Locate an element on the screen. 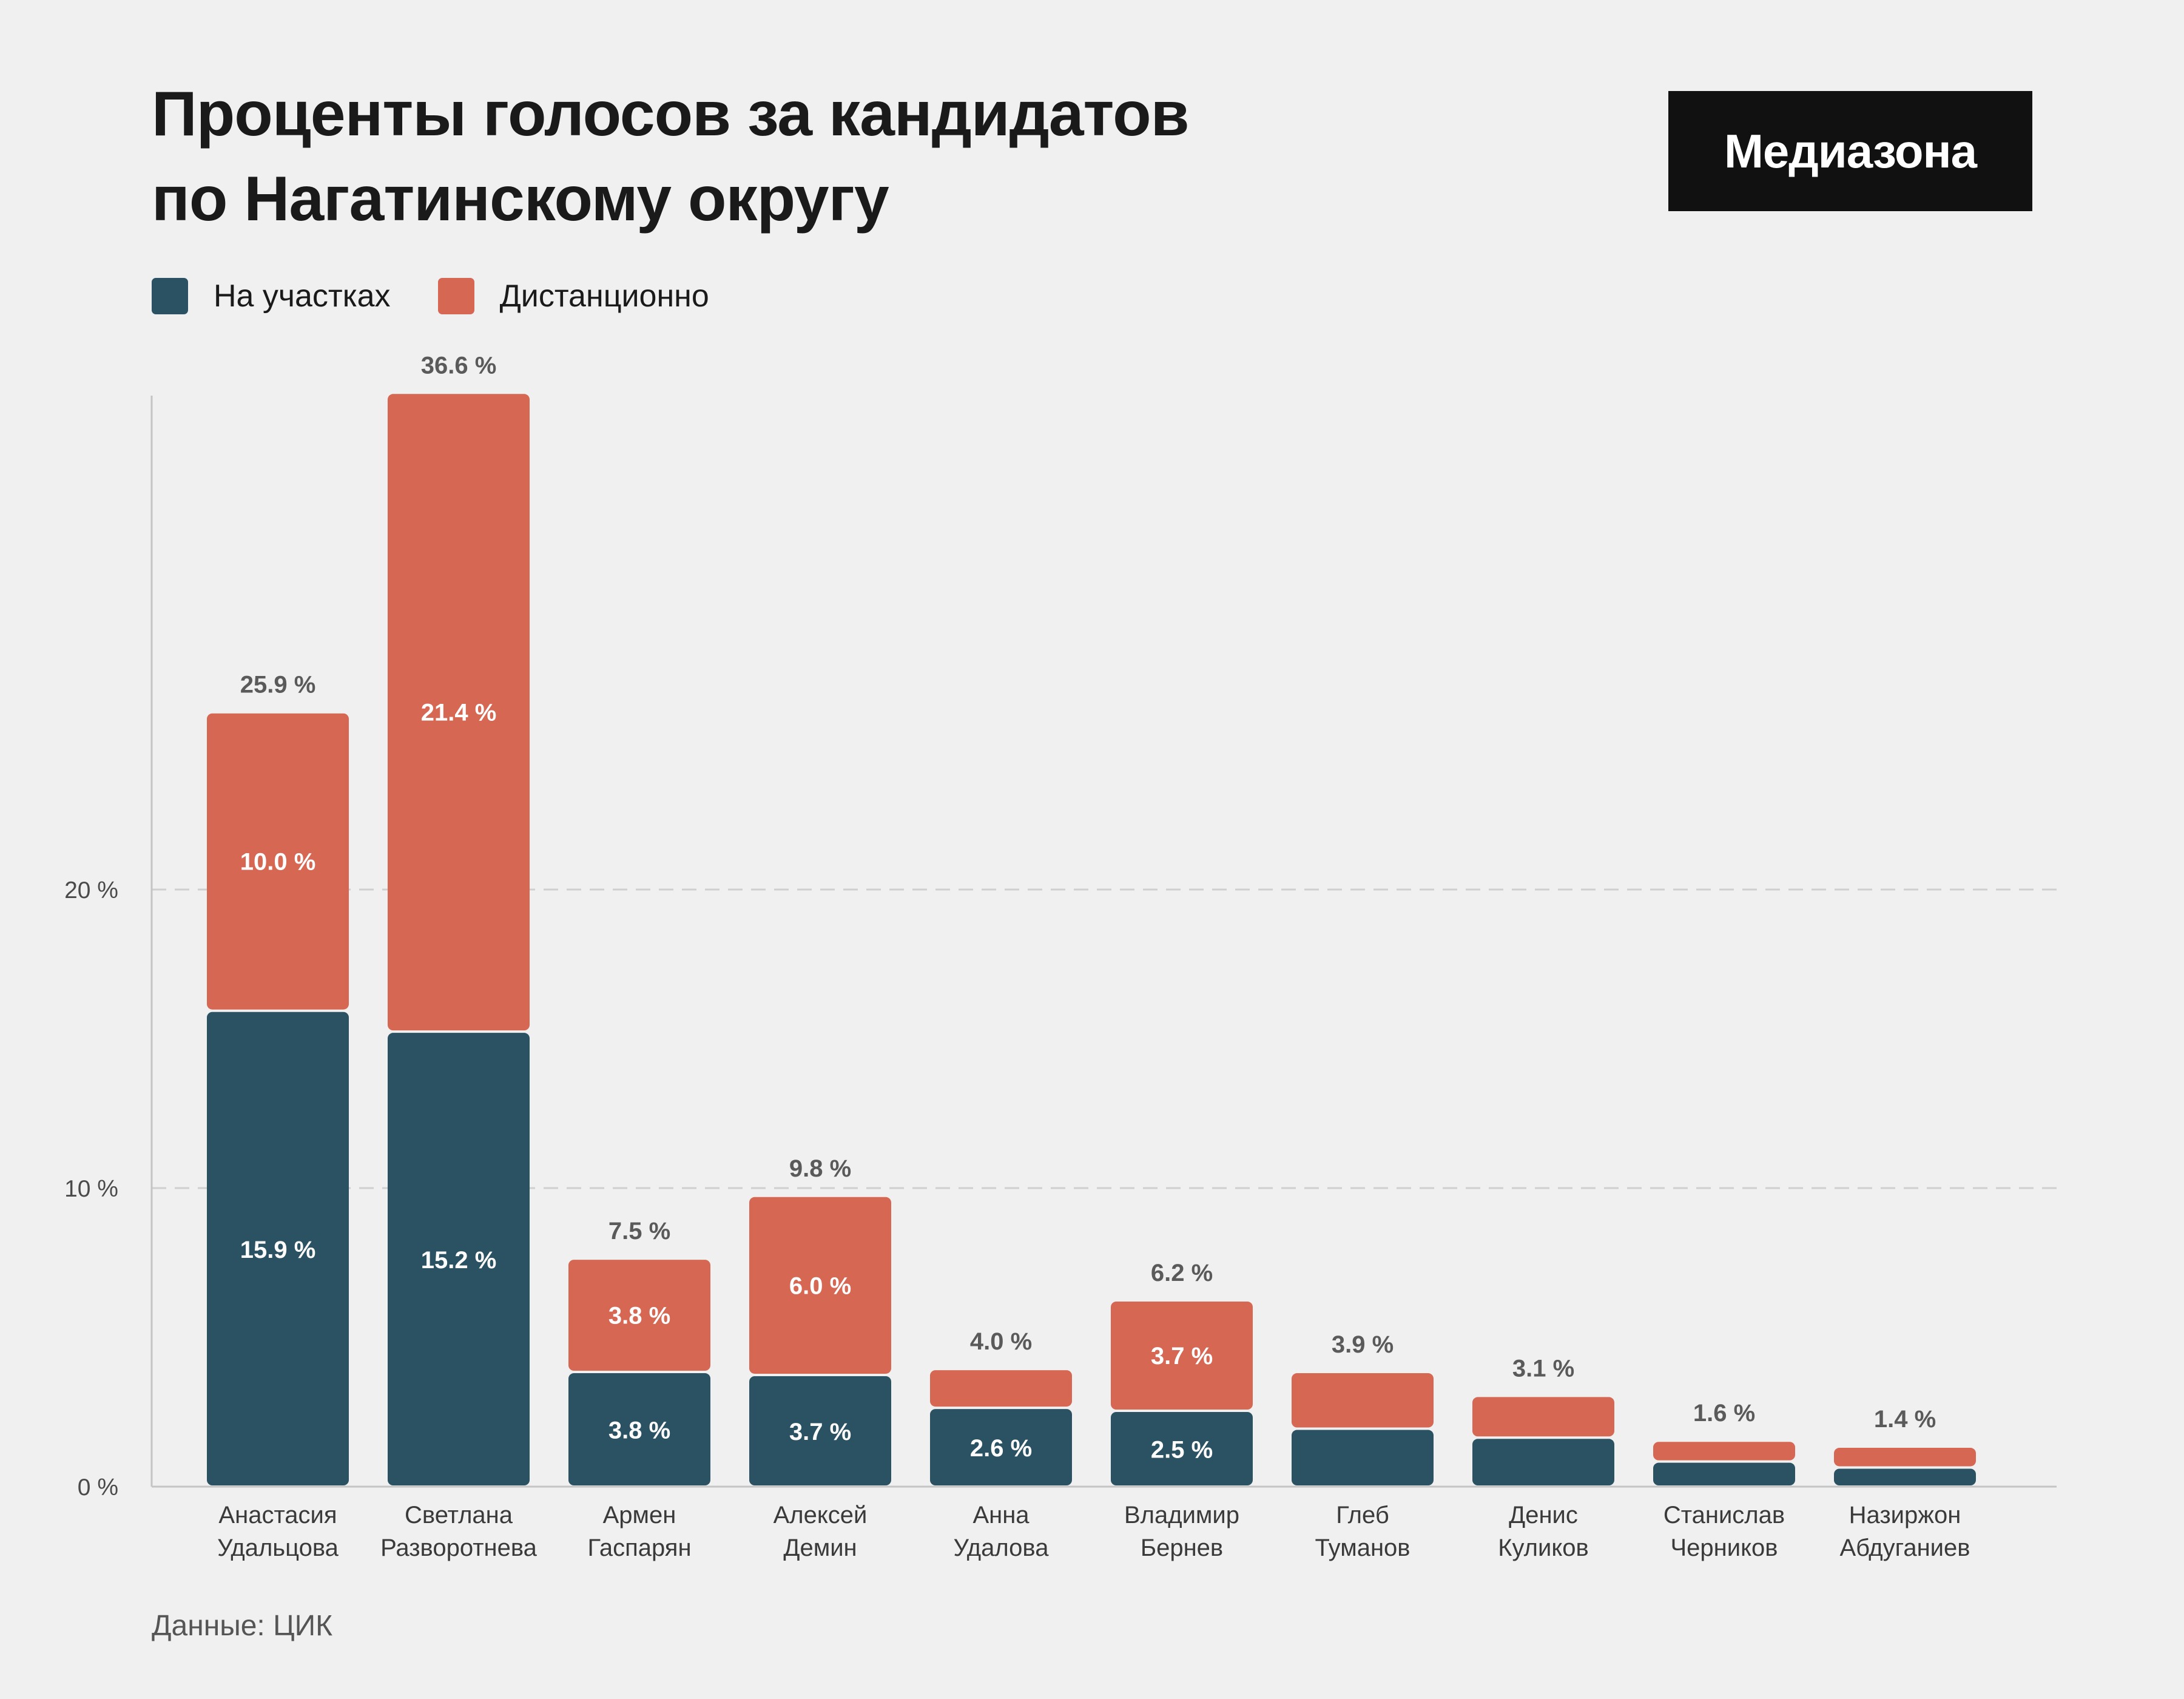 The height and width of the screenshot is (1699, 2184). category-label-first-name: Алексей is located at coordinates (821, 1515).